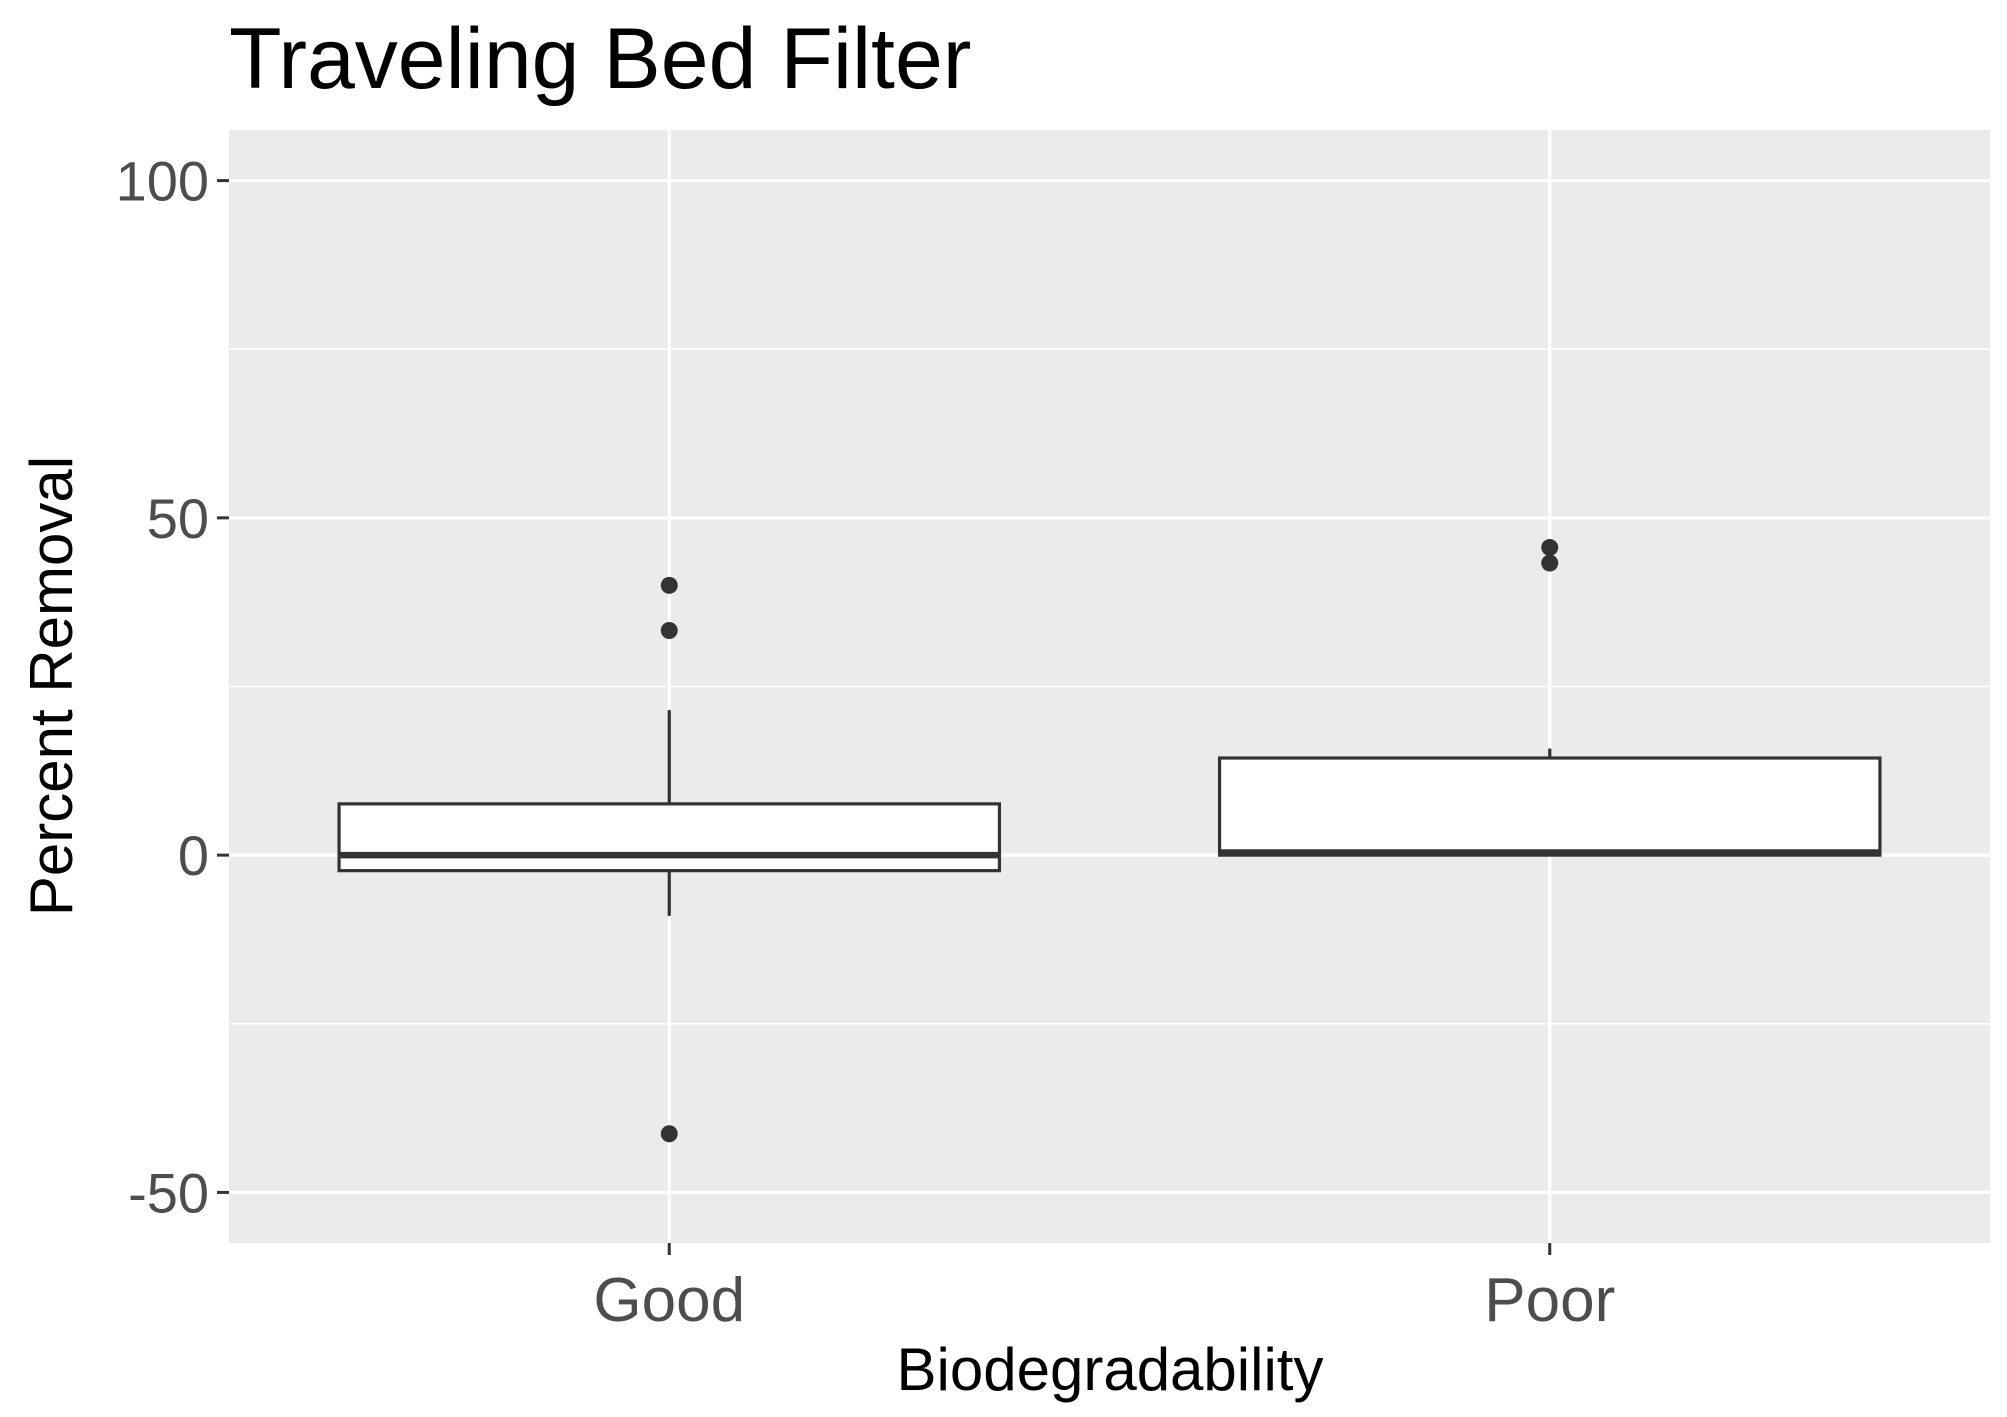 The image size is (2007, 1417). I want to click on y-tick-label: 50, so click(178, 518).